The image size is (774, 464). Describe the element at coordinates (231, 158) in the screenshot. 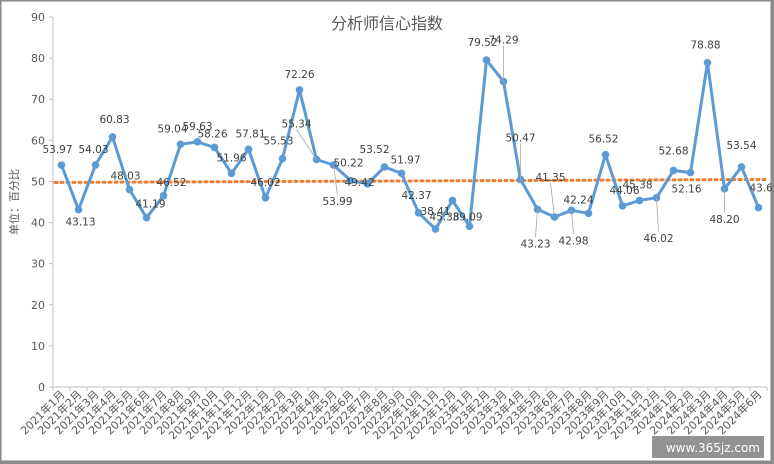

I see `data-label: 51.96` at that location.